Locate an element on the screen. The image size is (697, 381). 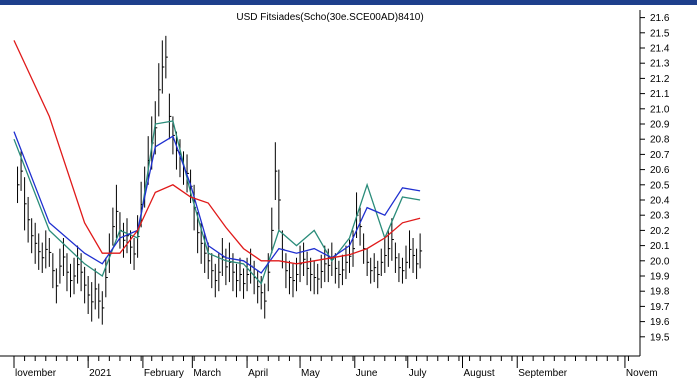
y-tick-label: 20.4 is located at coordinates (660, 201).